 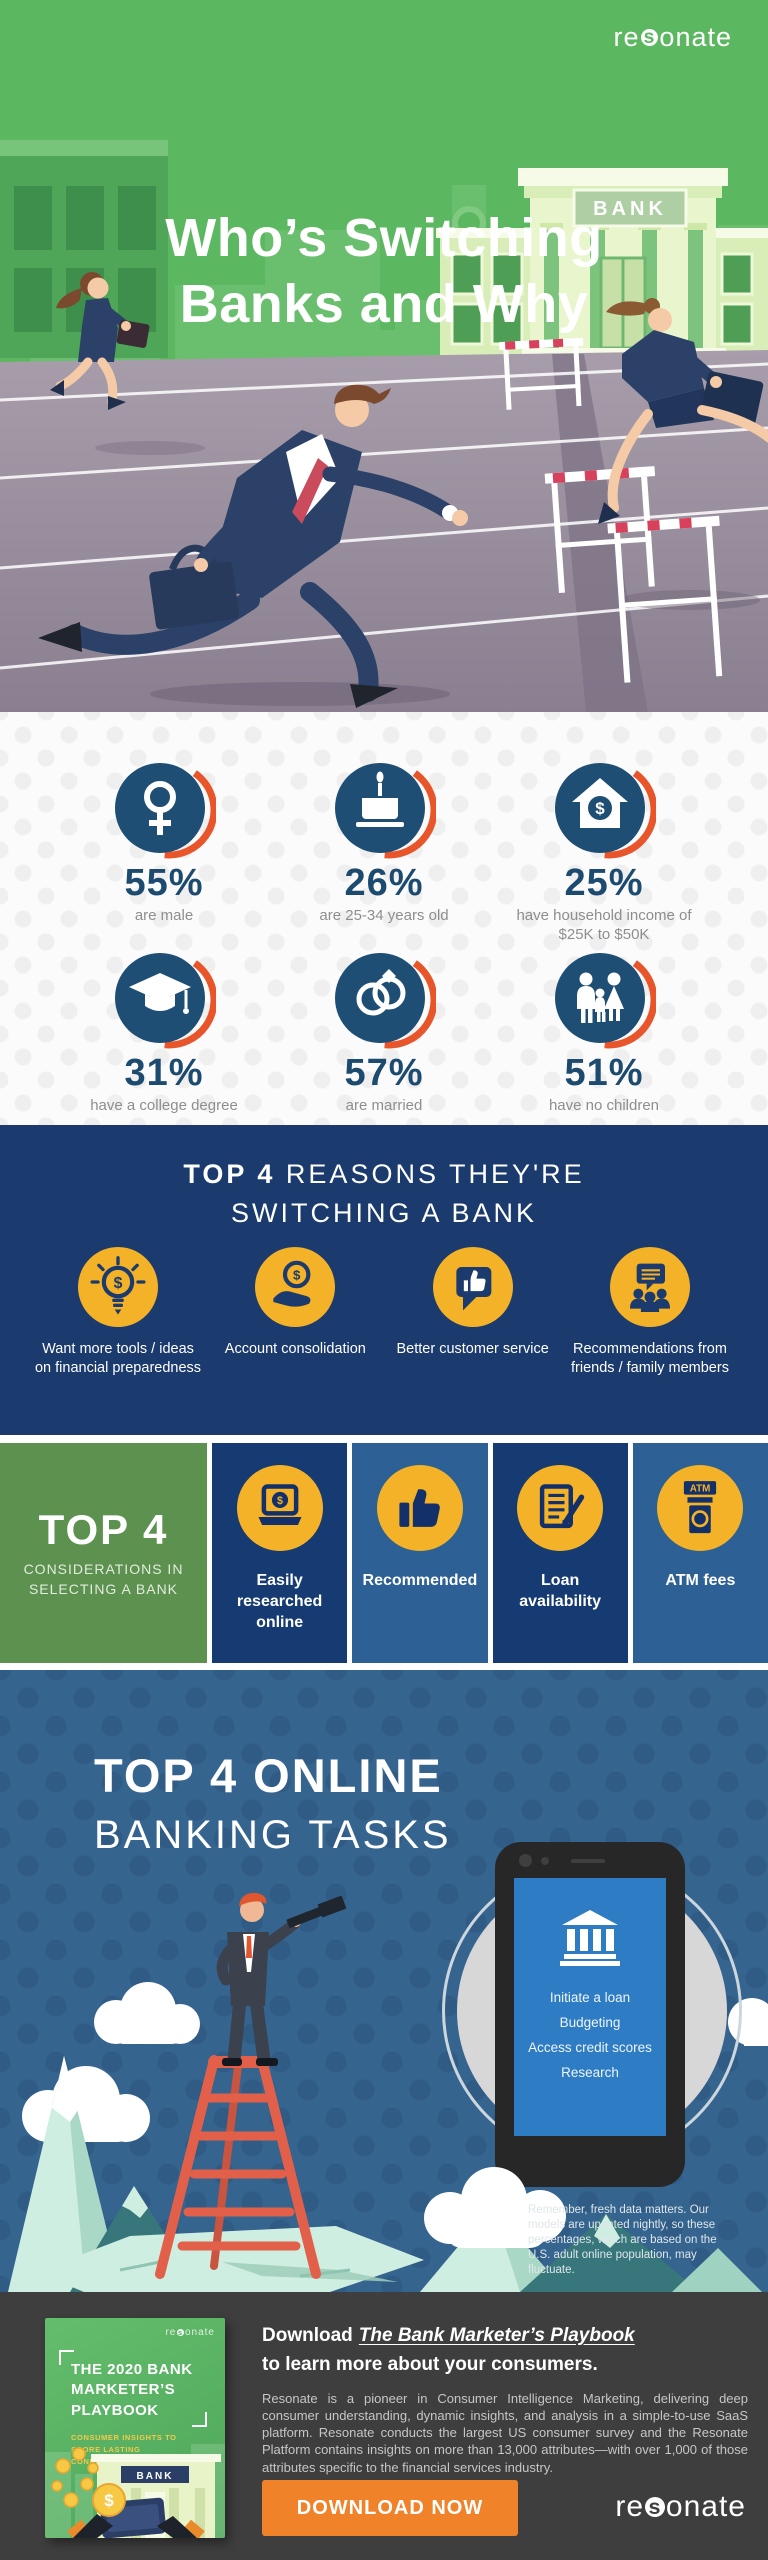 I want to click on stat-age: 26% are 25-34 years old, so click(x=384, y=851).